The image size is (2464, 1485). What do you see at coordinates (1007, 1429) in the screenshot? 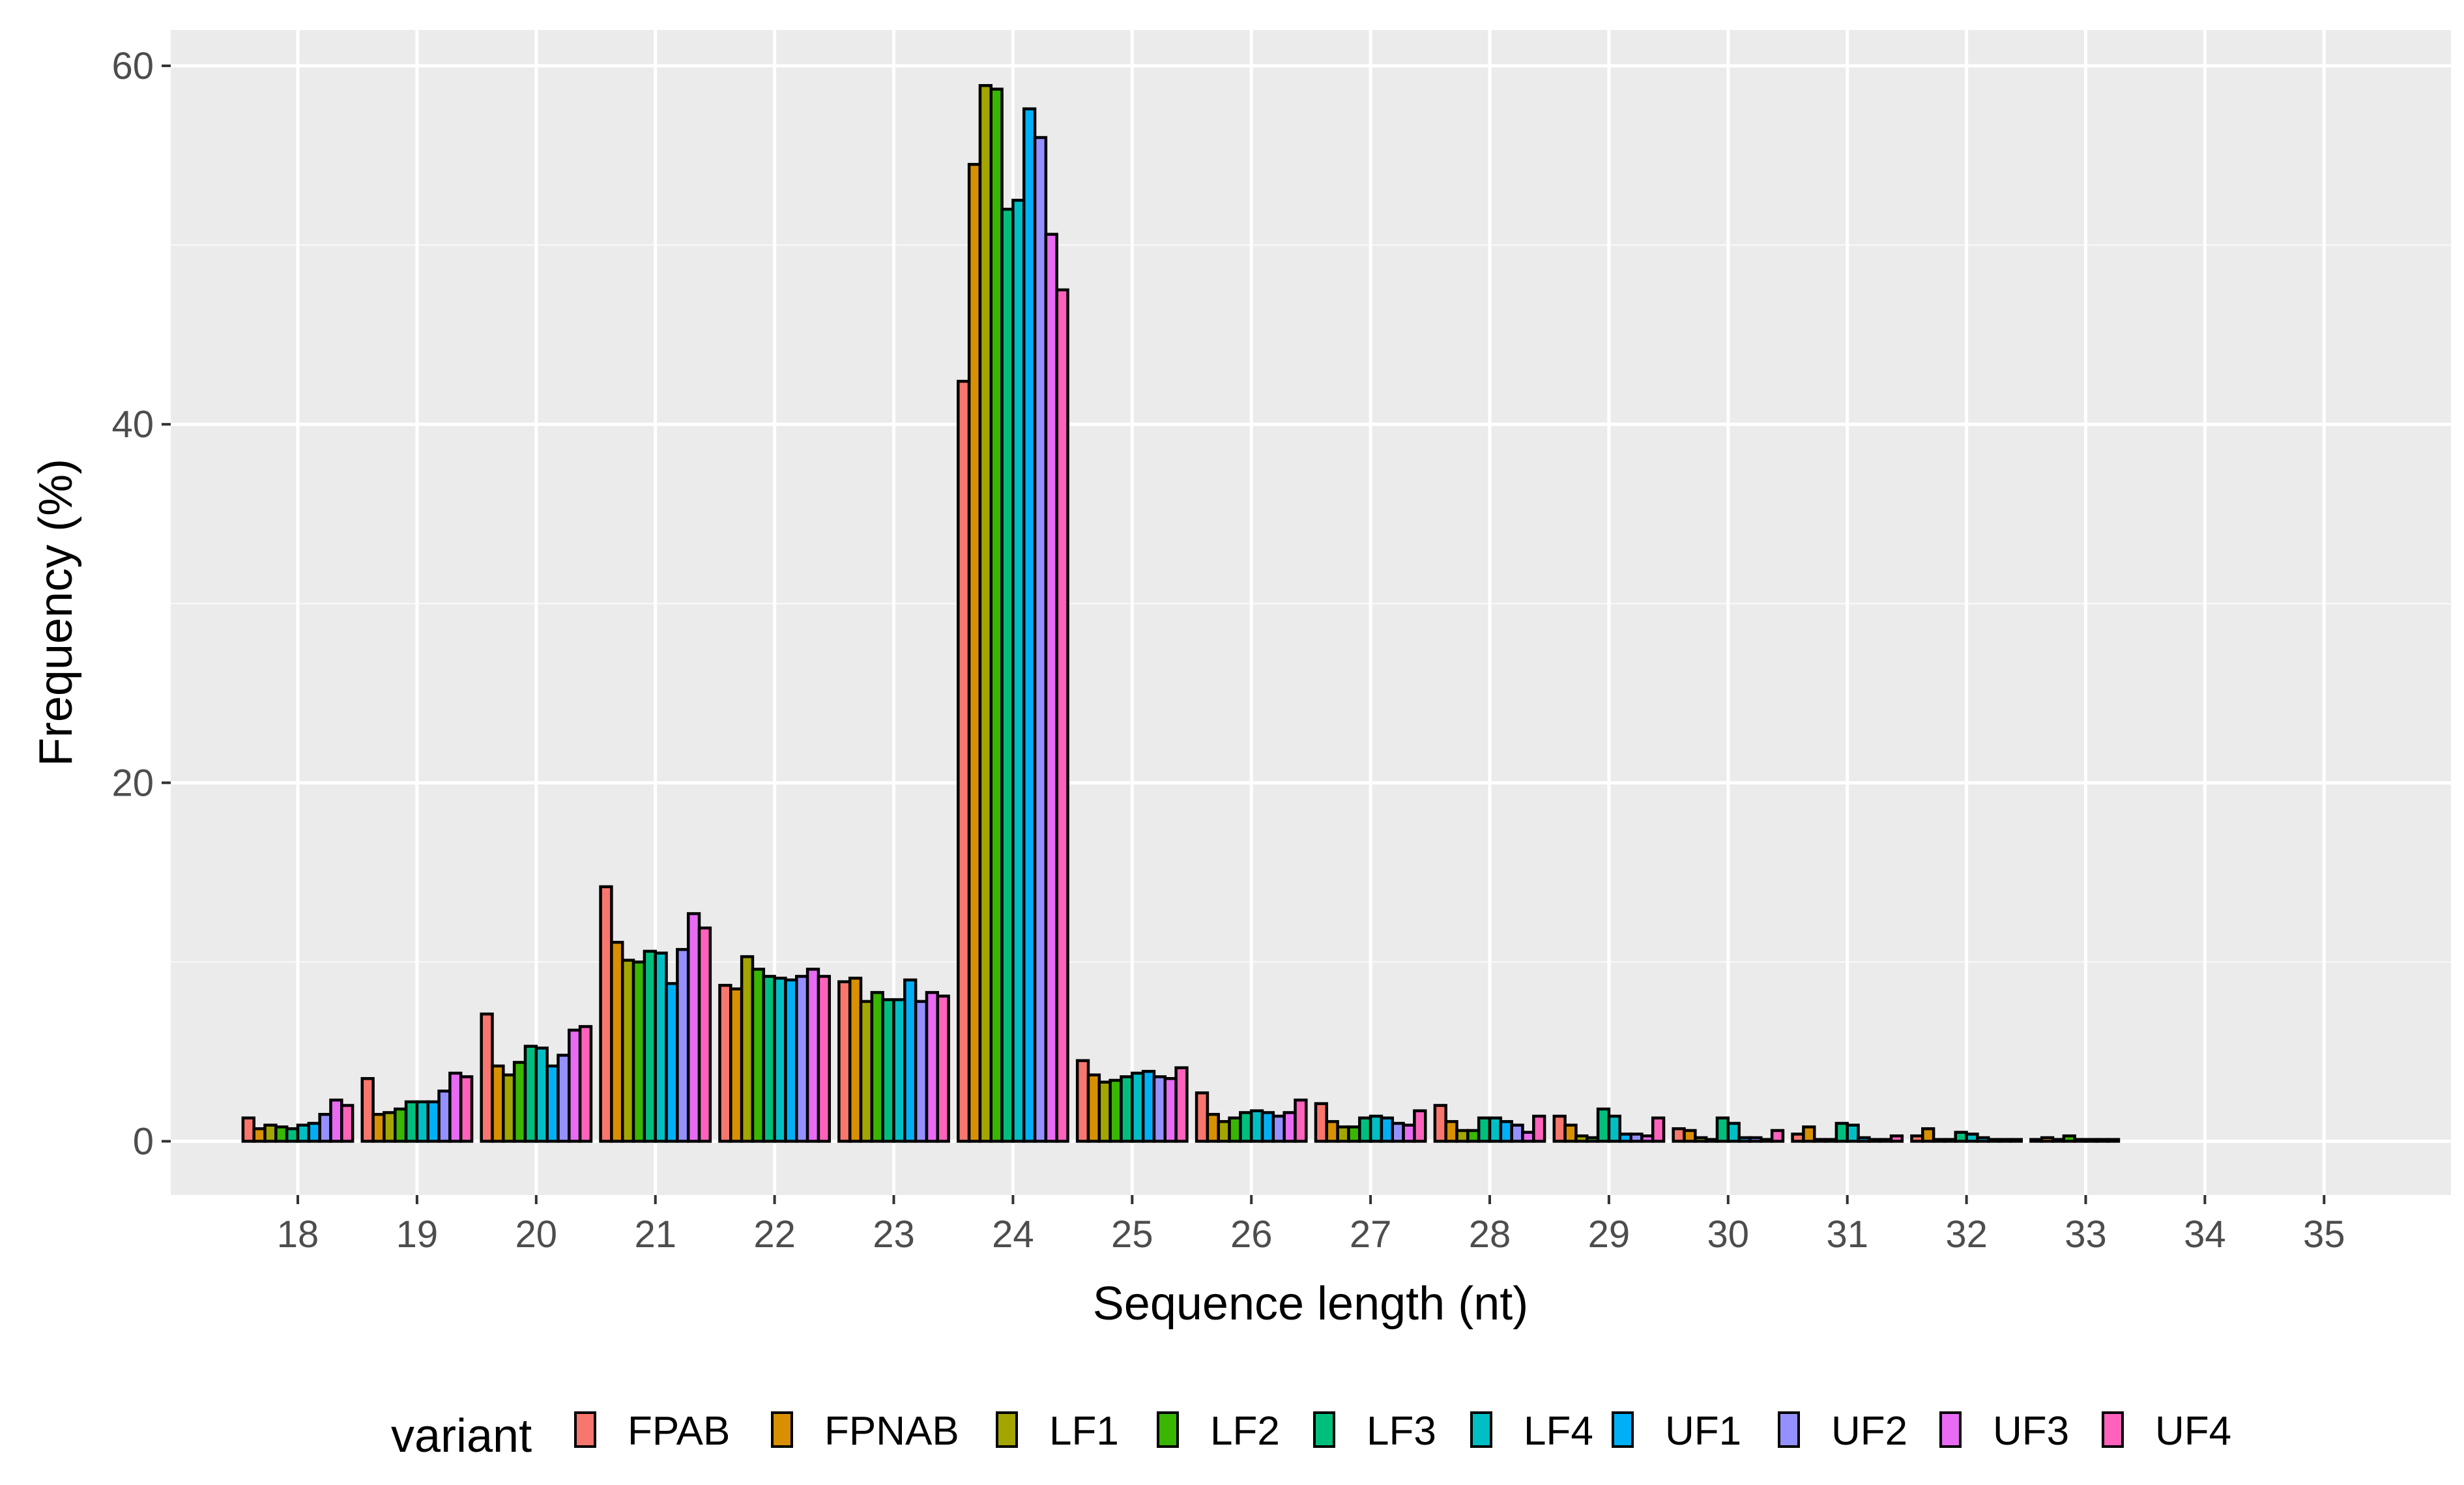
I see `legend-key-lf1` at bounding box center [1007, 1429].